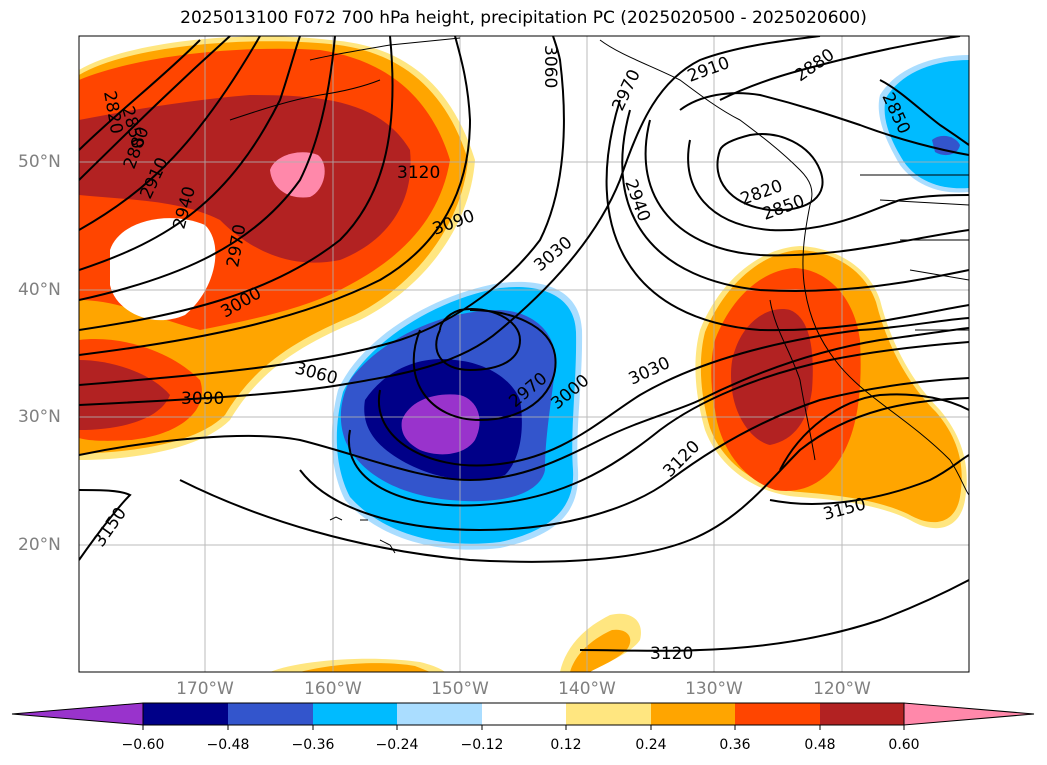 This screenshot has height=765, width=1047. What do you see at coordinates (482, 745) in the screenshot?
I see `colorbar-tick-label: −0.12` at bounding box center [482, 745].